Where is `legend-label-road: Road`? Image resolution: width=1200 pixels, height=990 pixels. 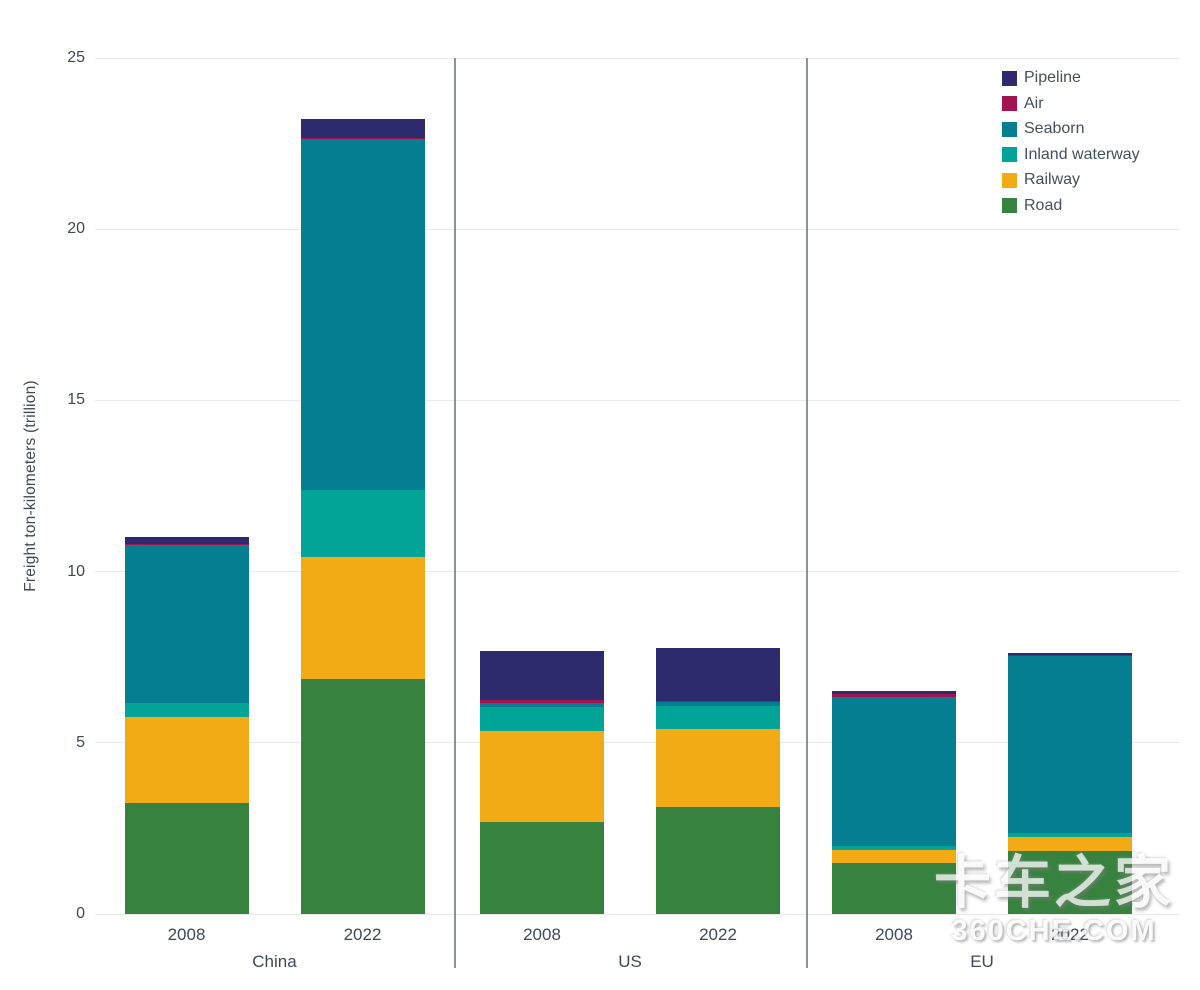
legend-label-road: Road is located at coordinates (1043, 205).